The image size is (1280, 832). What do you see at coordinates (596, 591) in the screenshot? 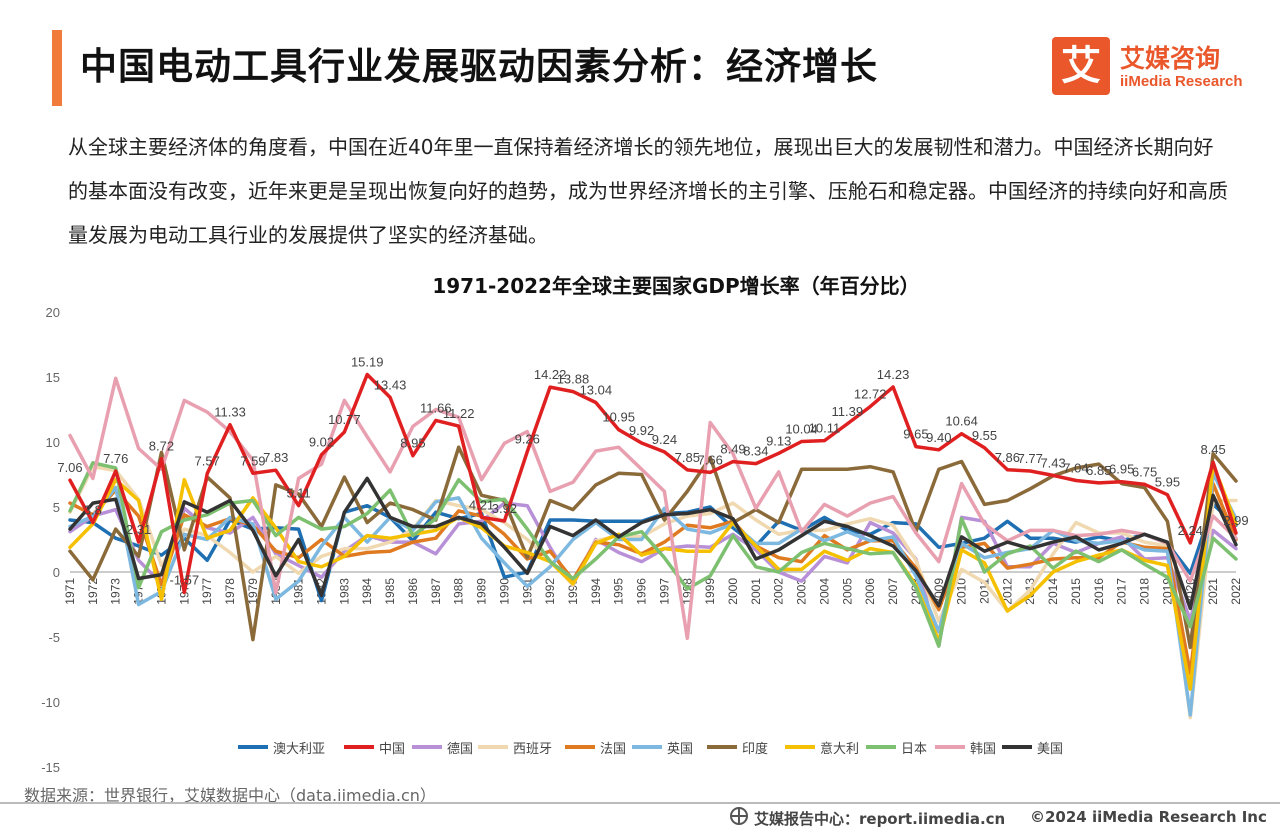
I see `x-tick-label: 1994` at bounding box center [596, 591].